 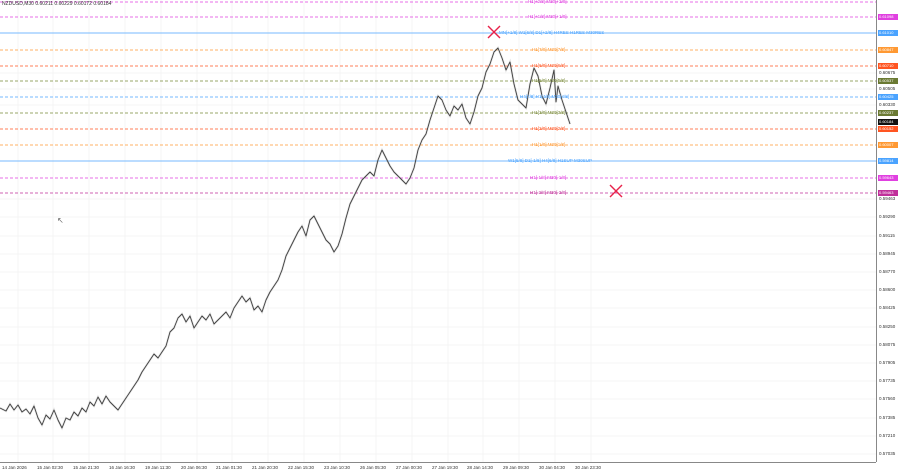 I want to click on time-tick-label: 23 Jan 10:30, so click(x=337, y=467).